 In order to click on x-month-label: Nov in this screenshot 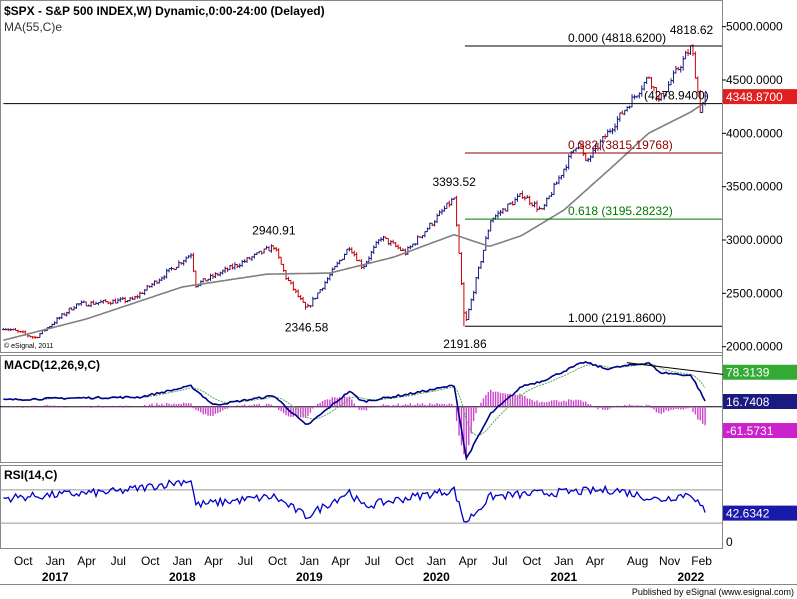, I will do `click(669, 561)`.